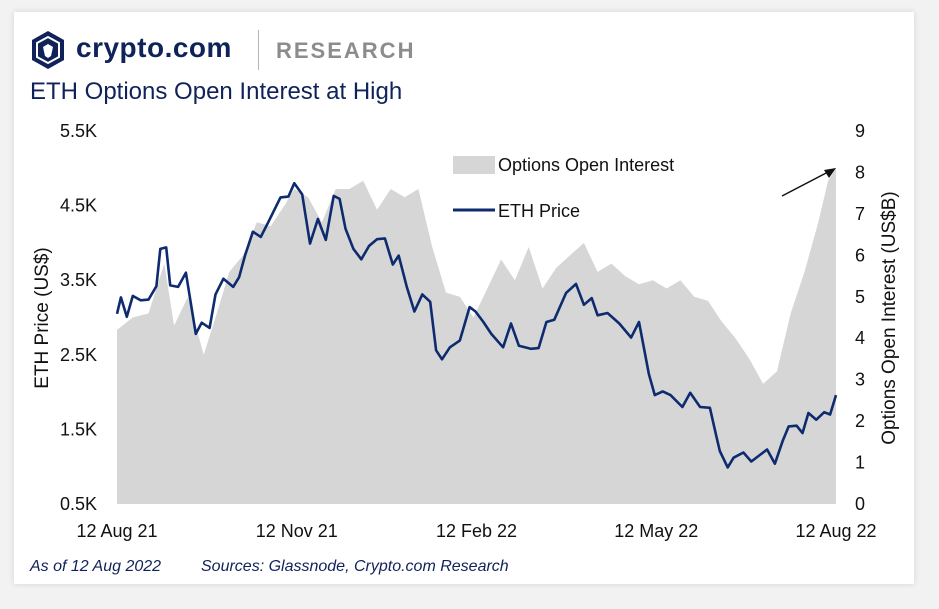  What do you see at coordinates (539, 211) in the screenshot?
I see `legend-label-eth-price: ETH Price` at bounding box center [539, 211].